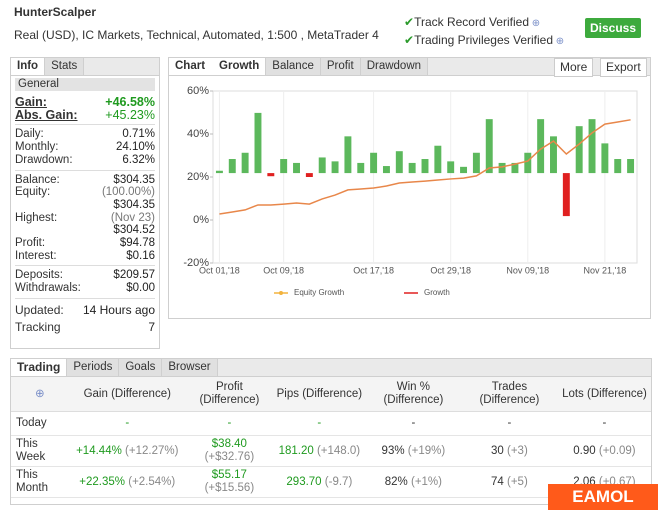 This screenshot has width=659, height=511. I want to click on period-cell: $55.17 (+$15.56), so click(229, 482).